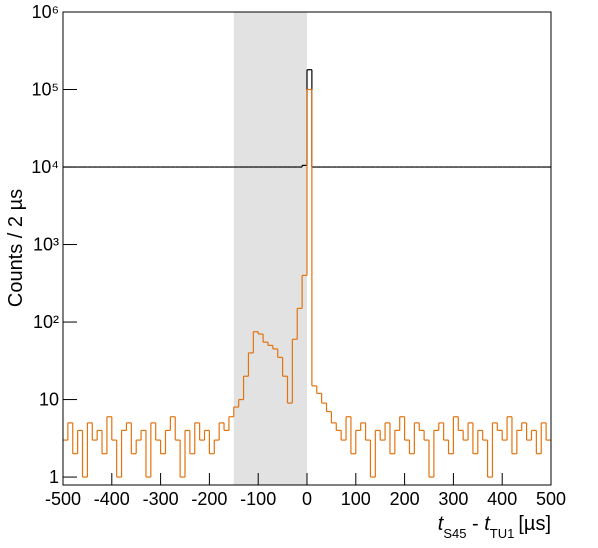  Describe the element at coordinates (453, 499) in the screenshot. I see `x-tick-label: 300` at that location.